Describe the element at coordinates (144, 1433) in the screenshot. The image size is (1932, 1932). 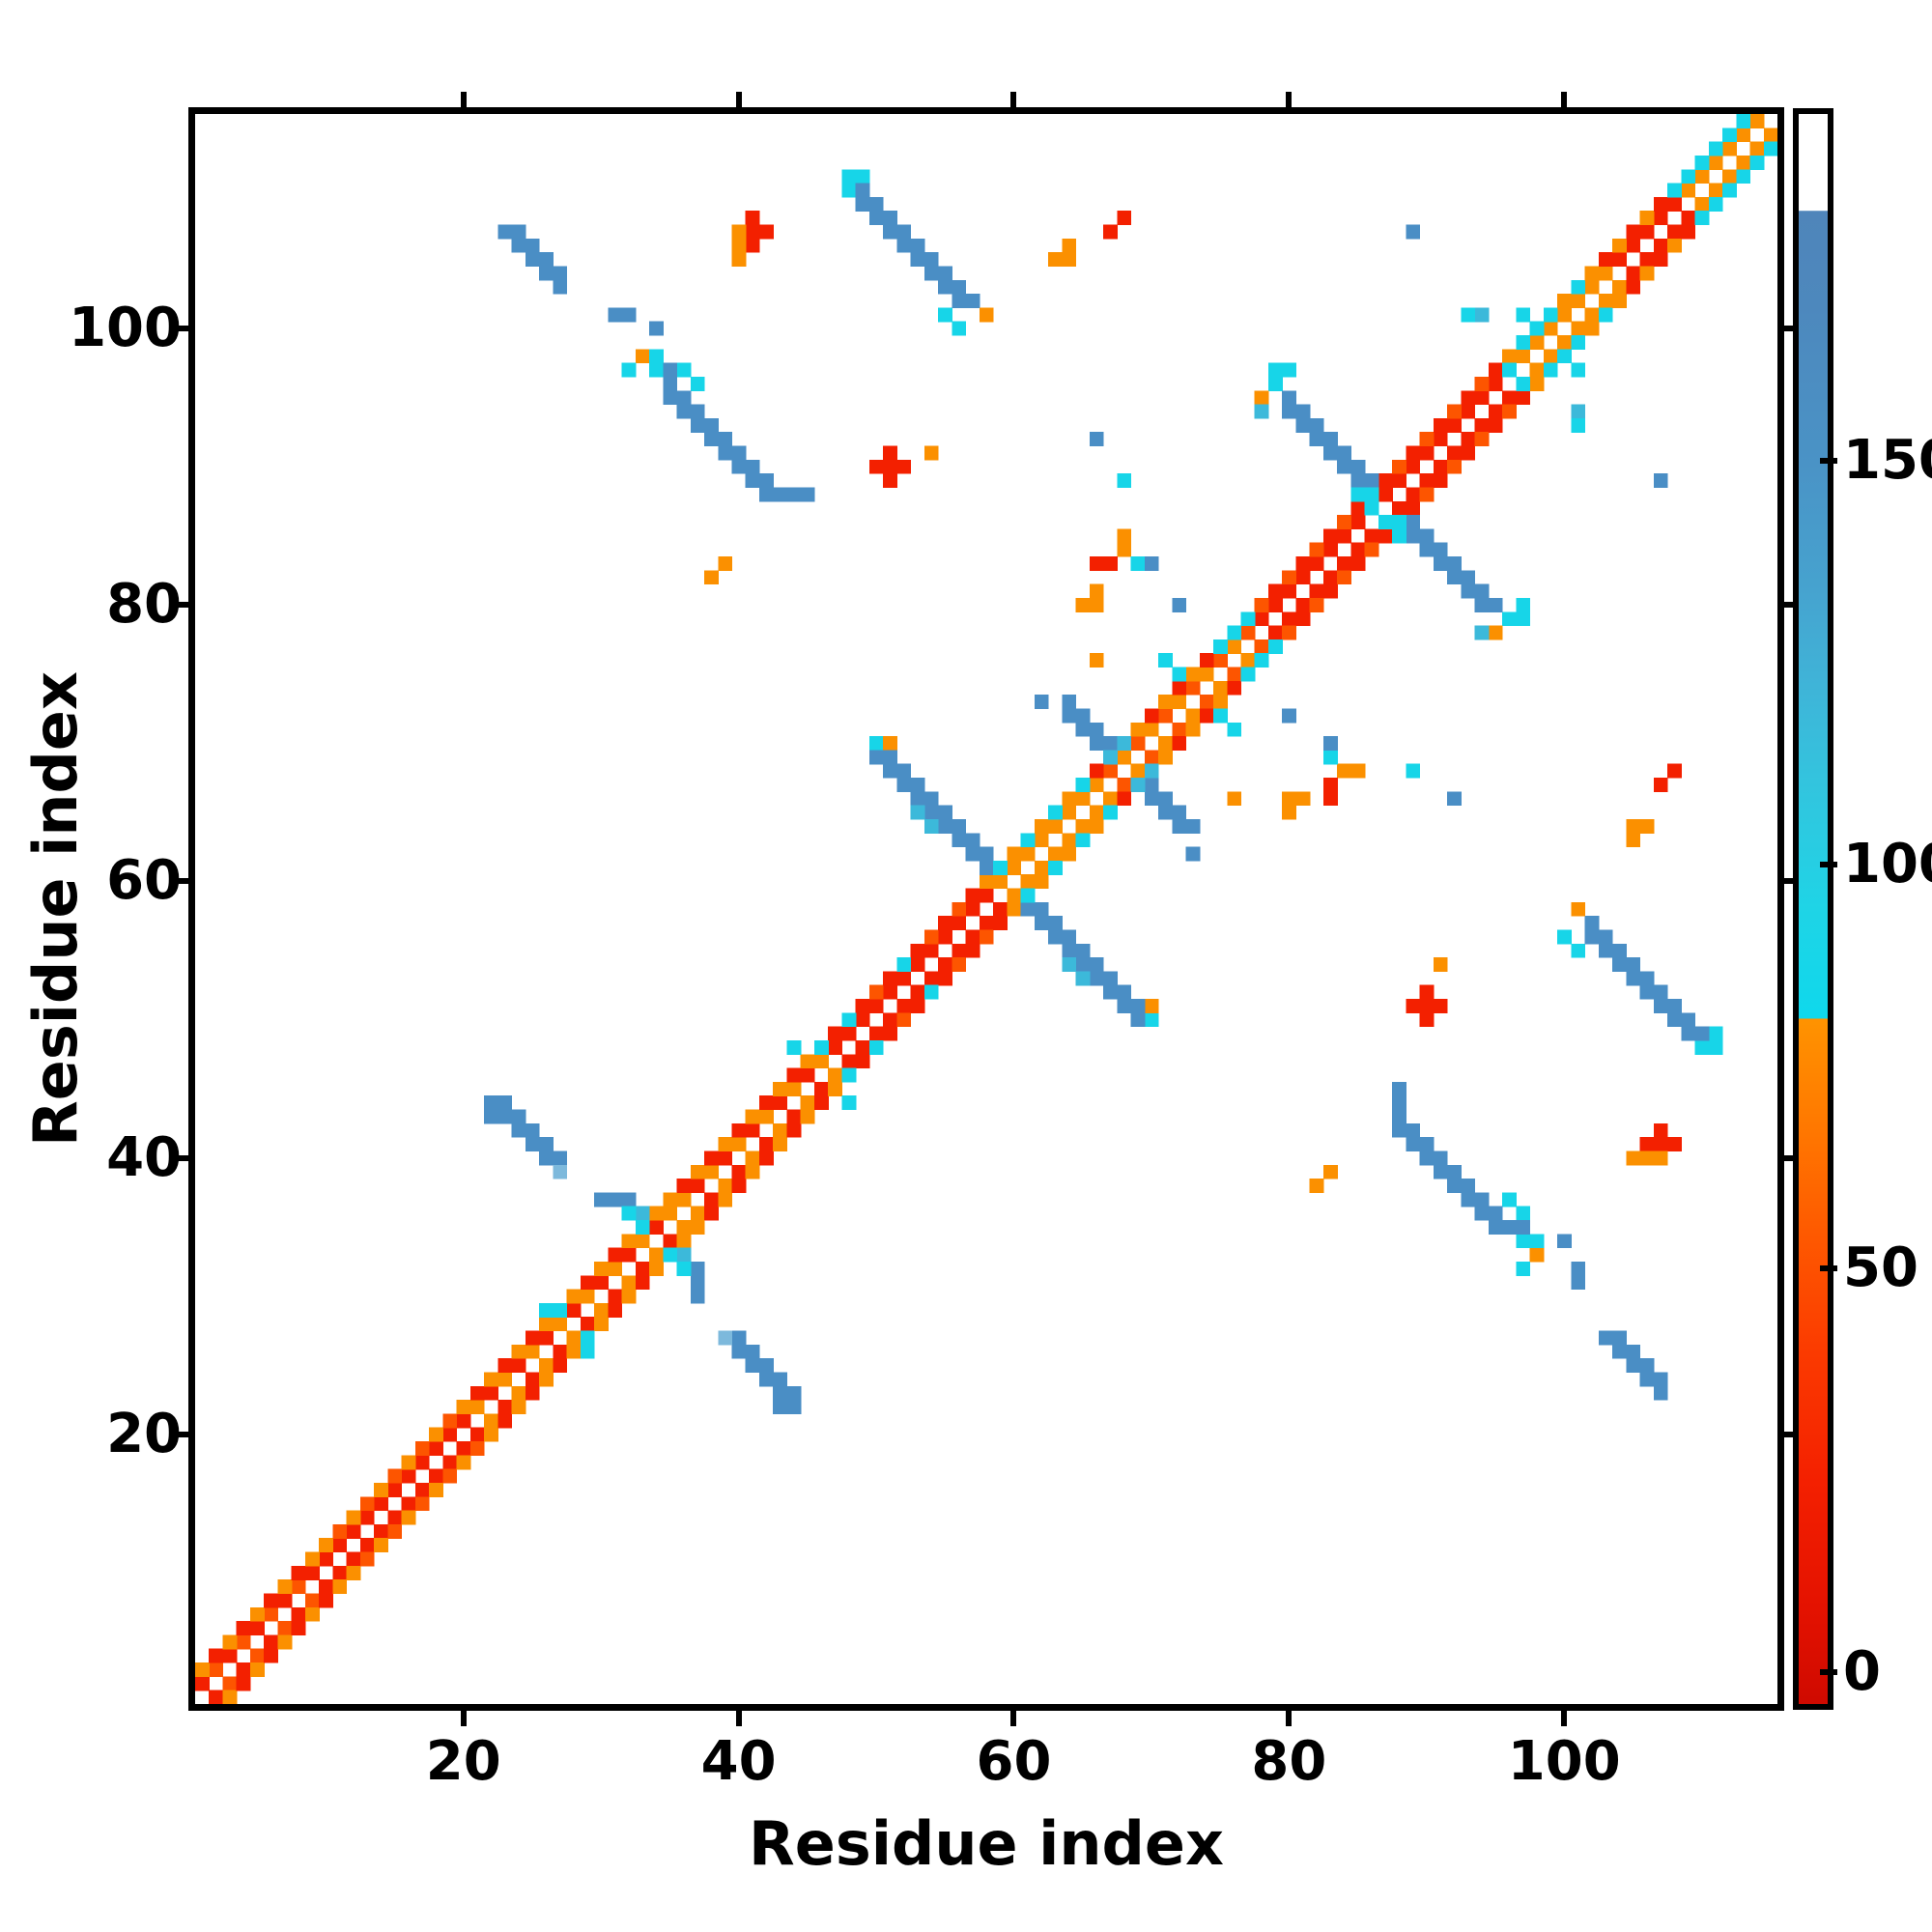
I see `y-tick-label-20: 20` at that location.